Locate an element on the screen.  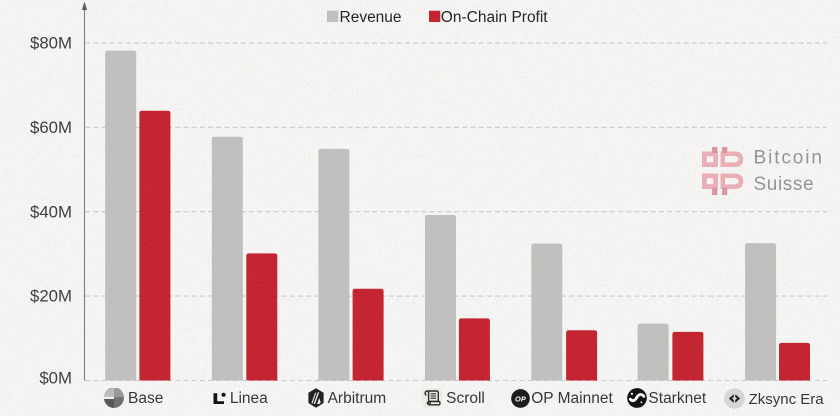
svg-text: OP is located at coordinates (520, 398).